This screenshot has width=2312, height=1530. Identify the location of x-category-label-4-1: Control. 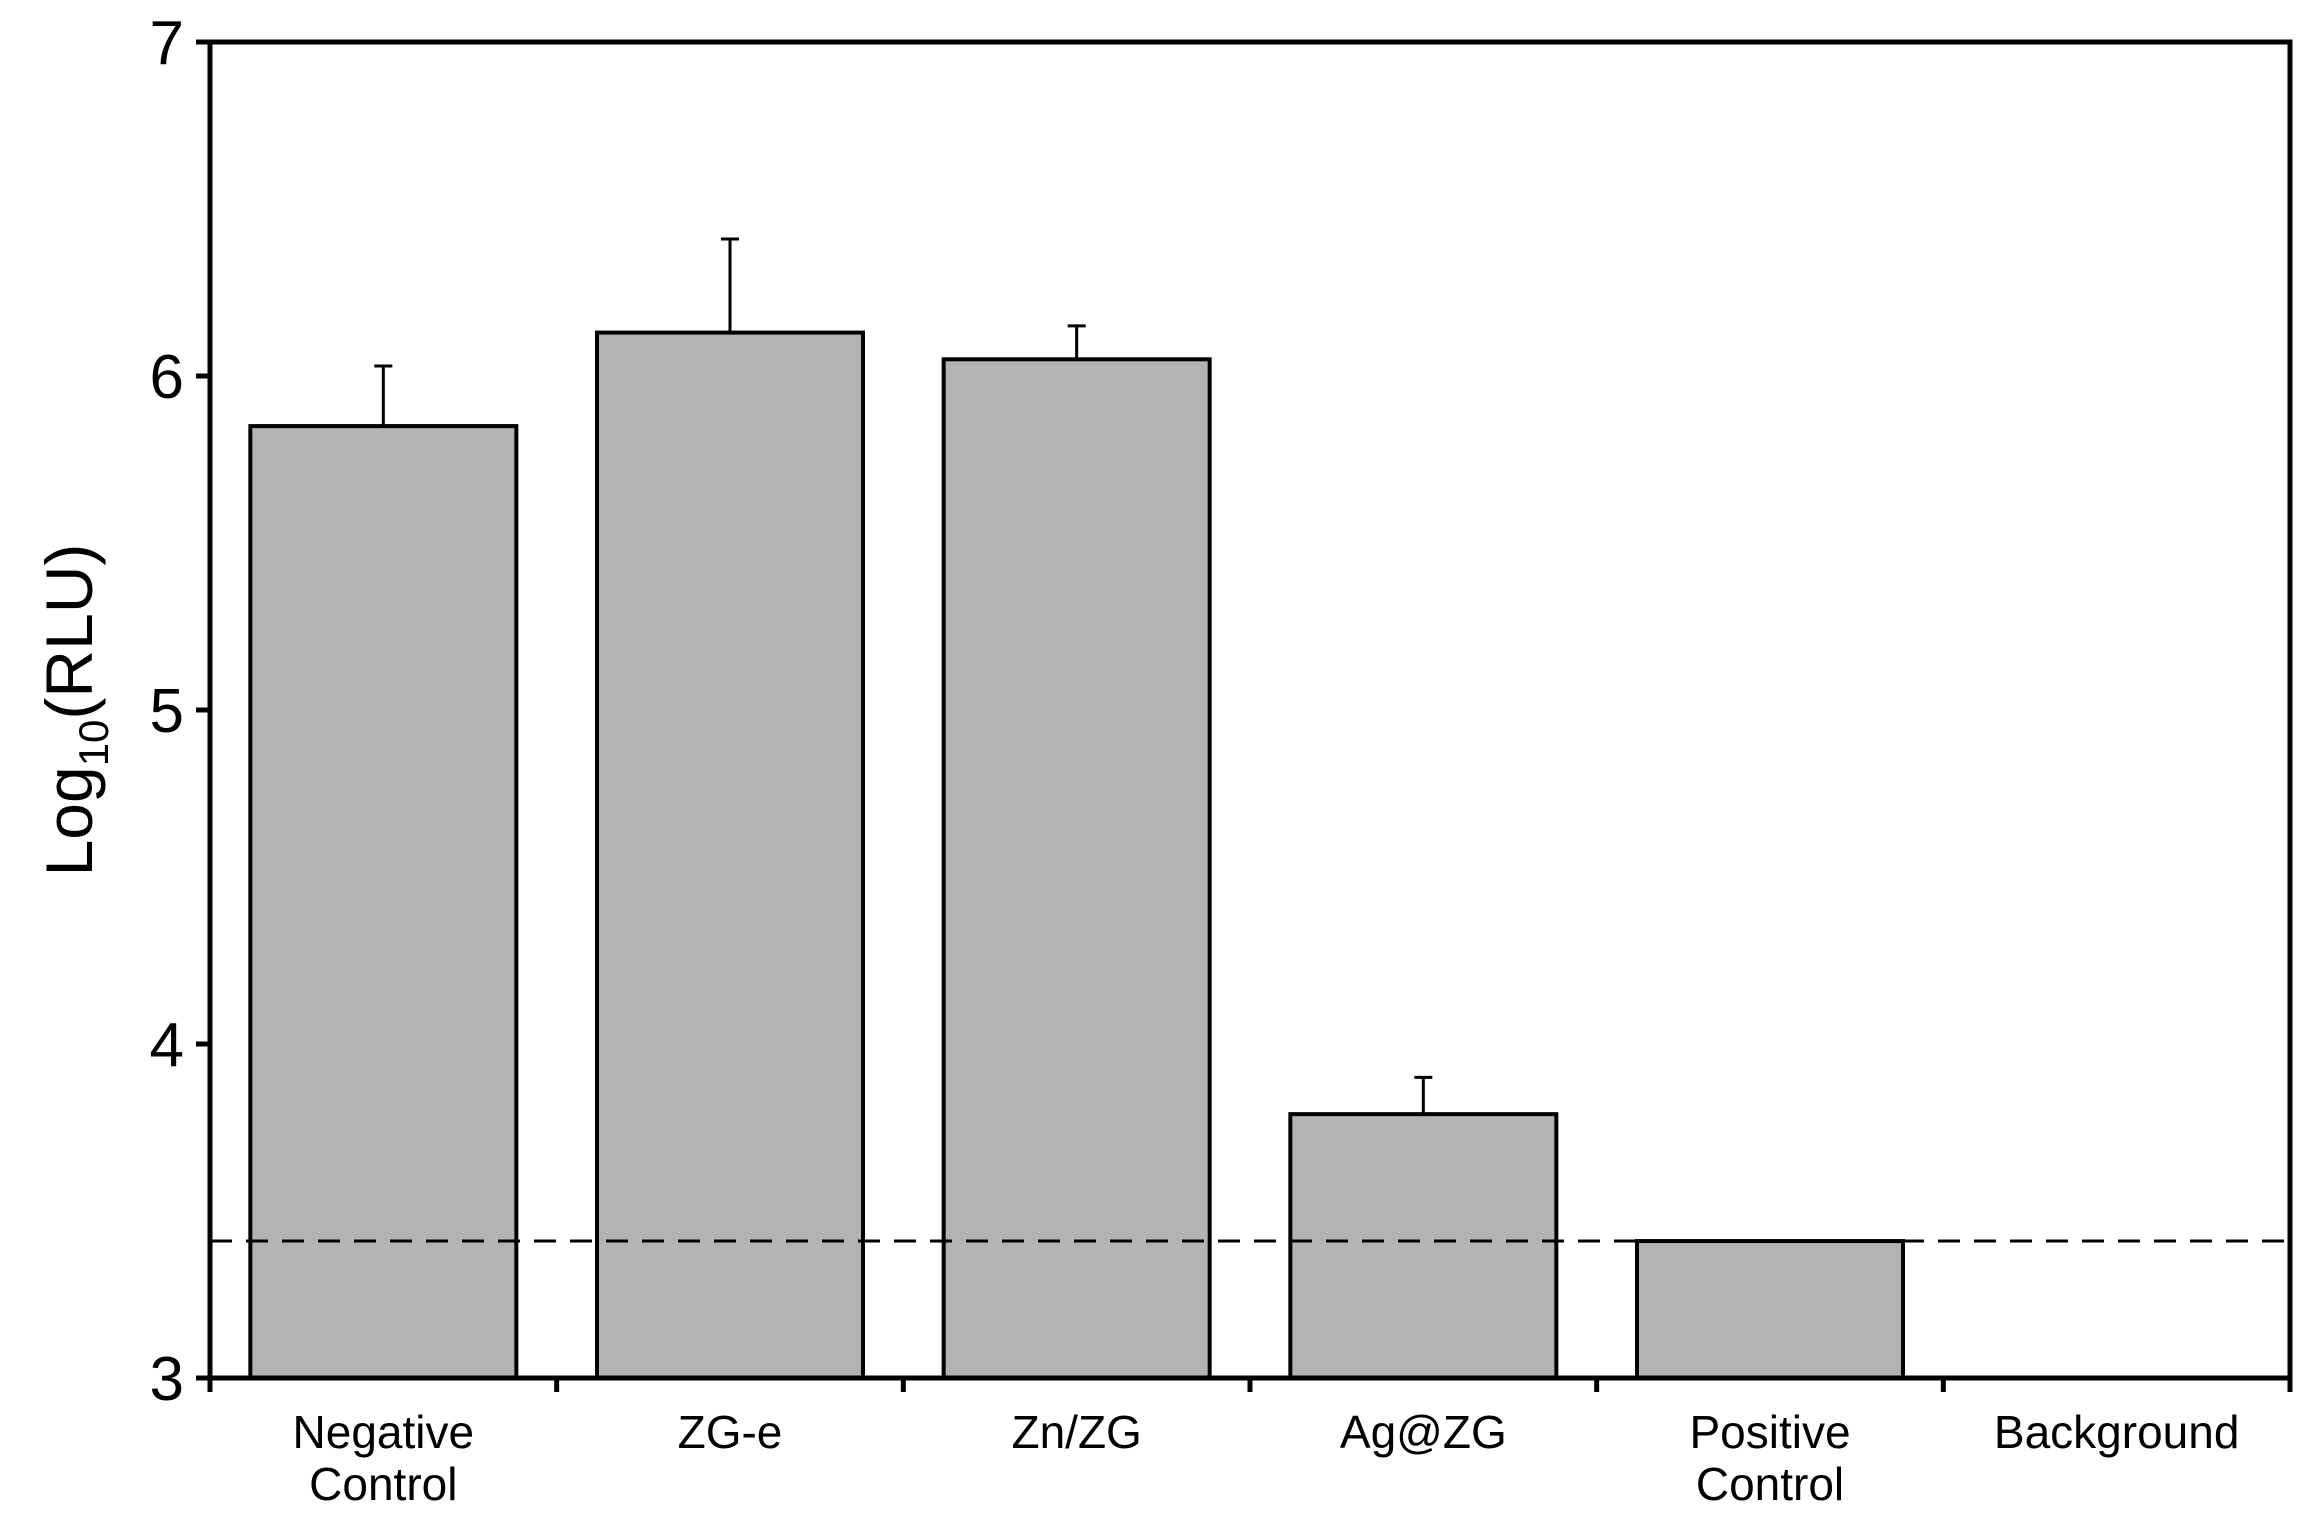
(1770, 1484).